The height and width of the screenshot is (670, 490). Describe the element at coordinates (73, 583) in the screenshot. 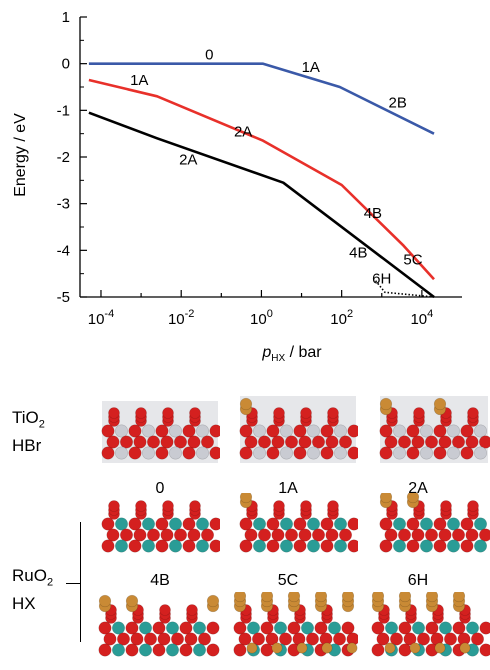

I see `ruo2-bracket-tick` at that location.